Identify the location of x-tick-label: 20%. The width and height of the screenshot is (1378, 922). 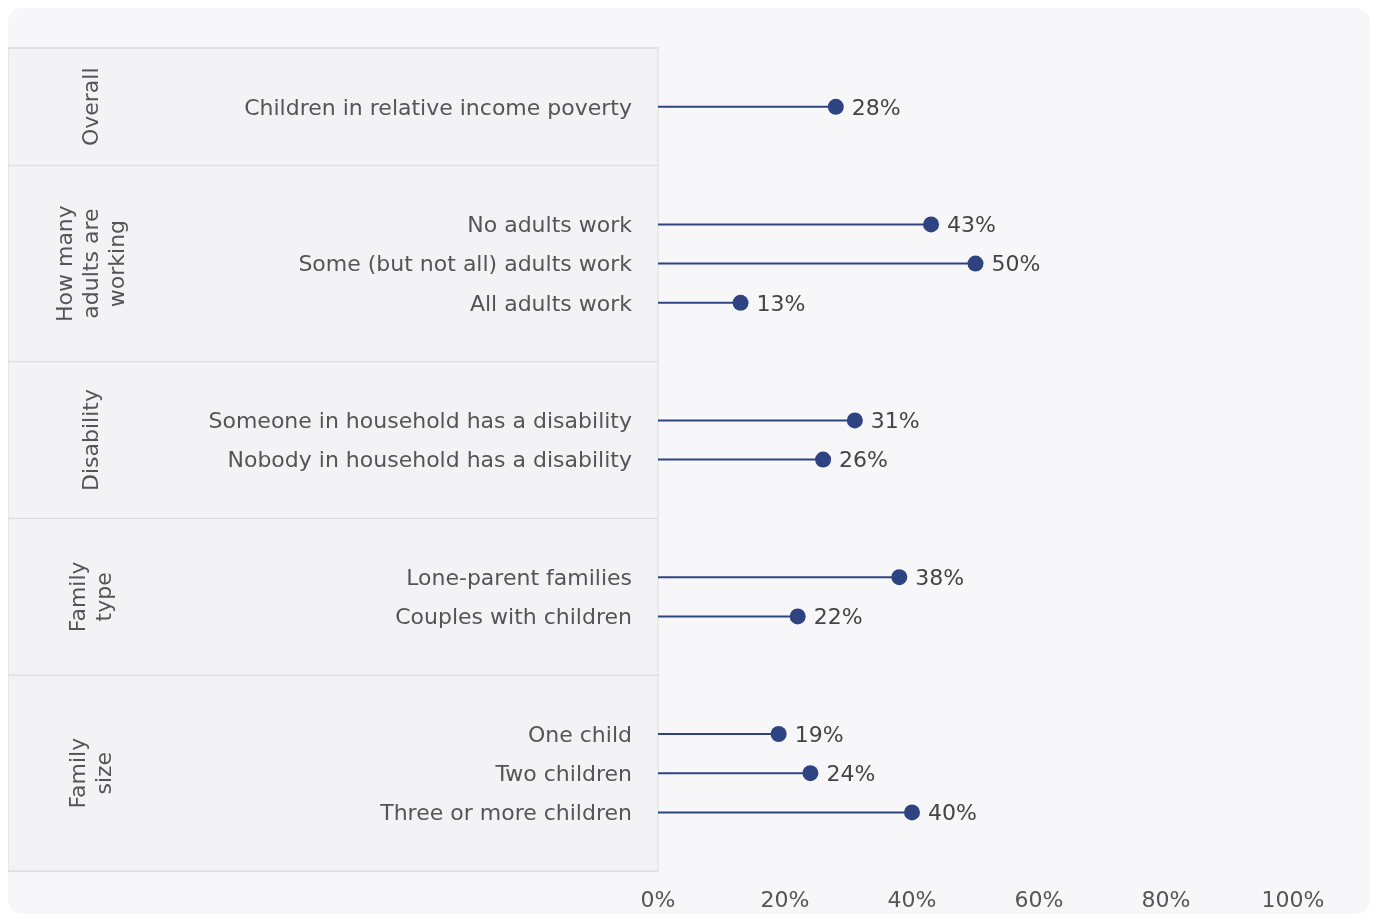
(785, 900).